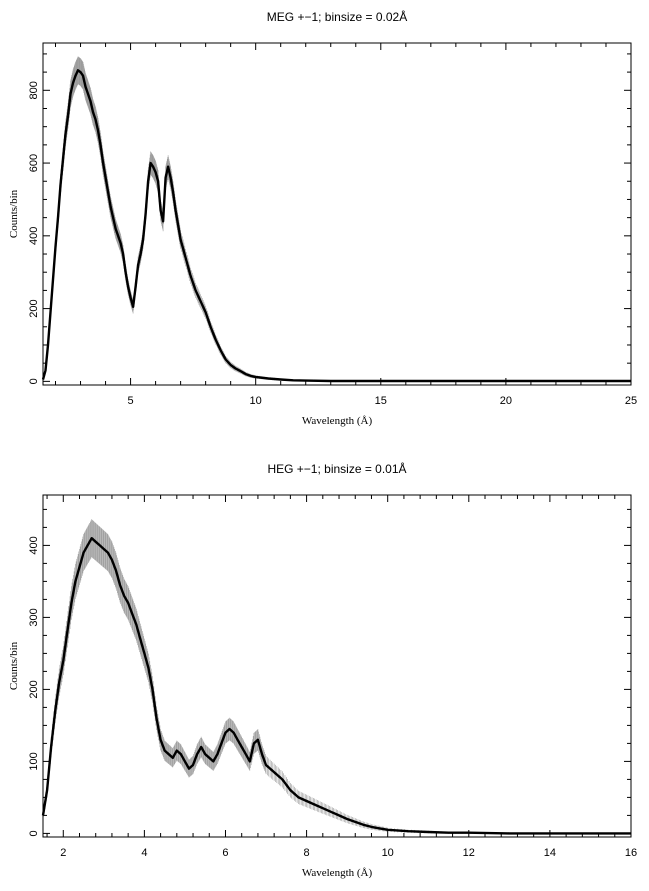 The width and height of the screenshot is (649, 891). Describe the element at coordinates (550, 853) in the screenshot. I see `x-tick-label: 14` at that location.